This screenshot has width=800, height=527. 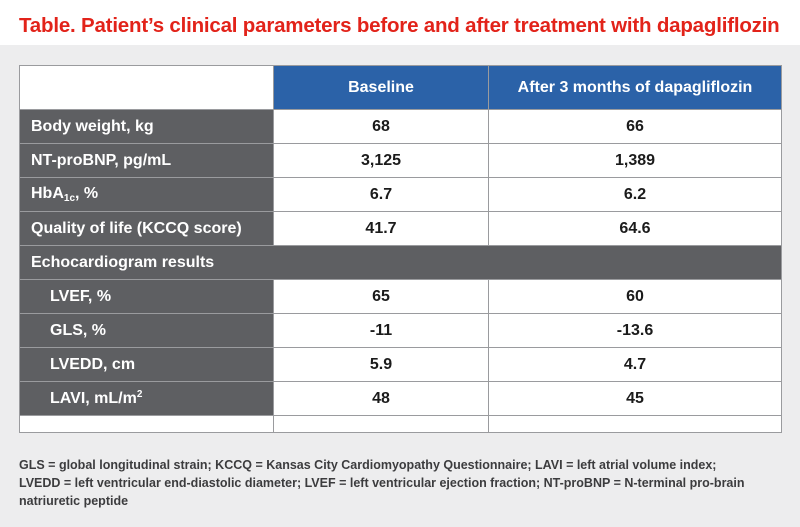 I want to click on after-value: 4.7, so click(x=635, y=364).